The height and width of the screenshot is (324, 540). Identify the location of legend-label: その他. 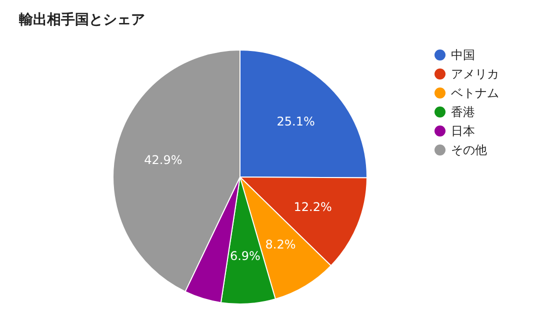
(469, 150).